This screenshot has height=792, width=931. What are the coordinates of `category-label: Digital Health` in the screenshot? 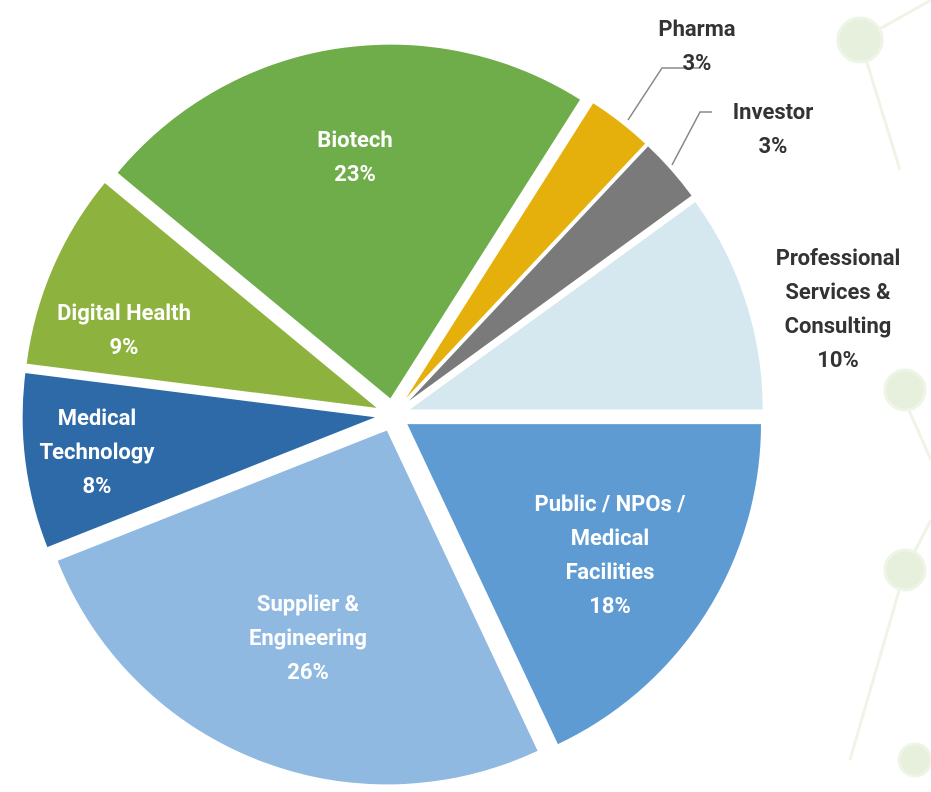 It's located at (124, 313).